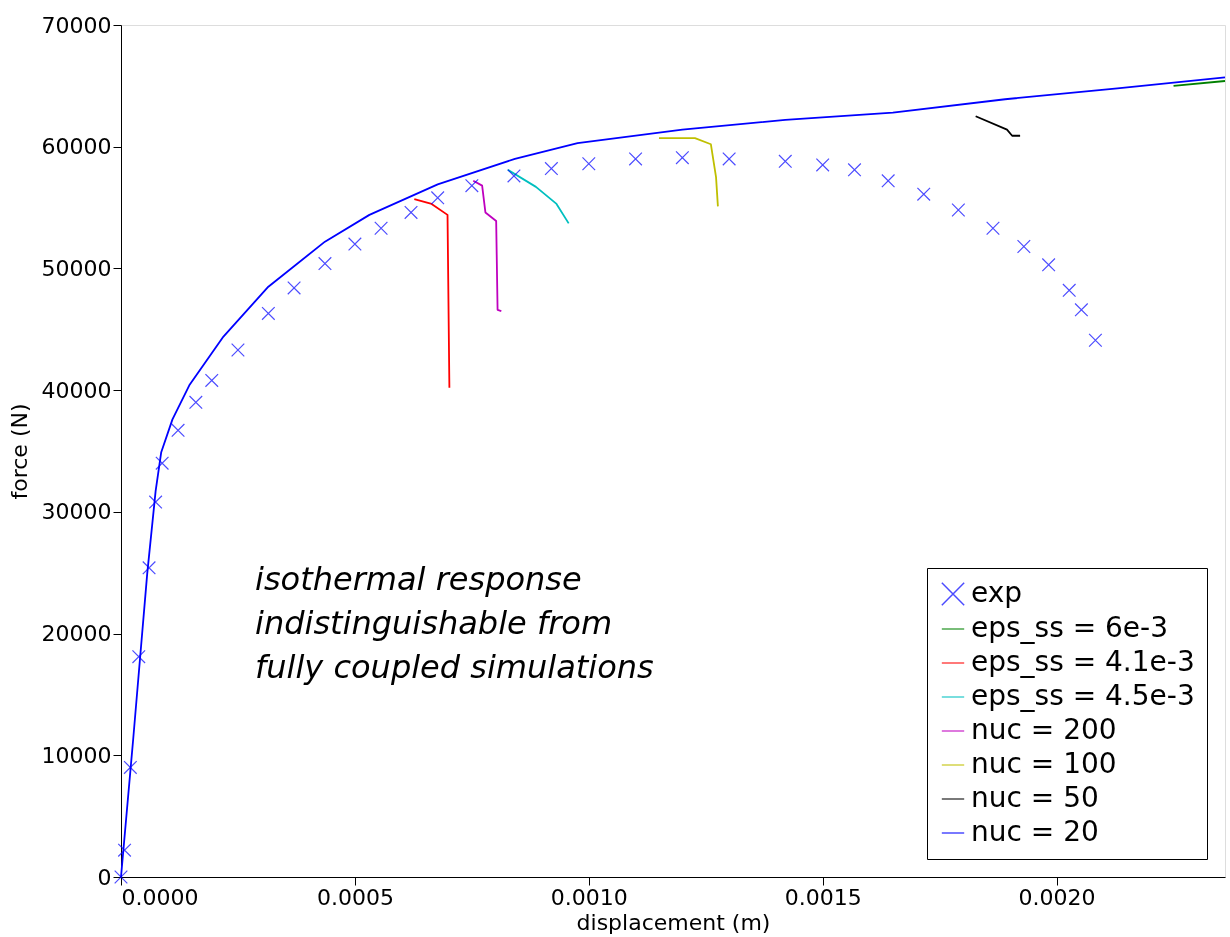 The image size is (1230, 937). Describe the element at coordinates (76, 147) in the screenshot. I see `y-tick-label: 60000` at that location.